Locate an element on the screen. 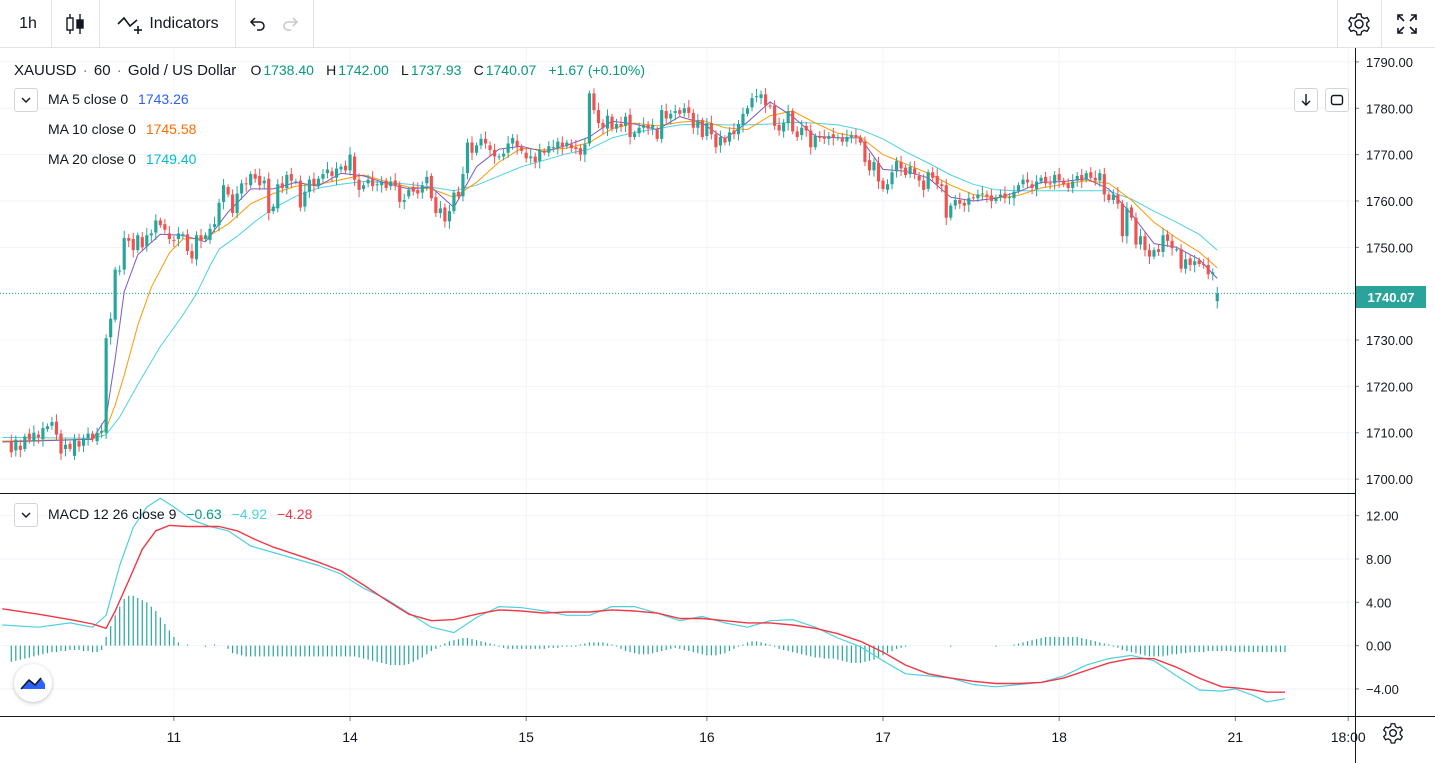 This screenshot has height=763, width=1435. redo-button is located at coordinates (291, 23).